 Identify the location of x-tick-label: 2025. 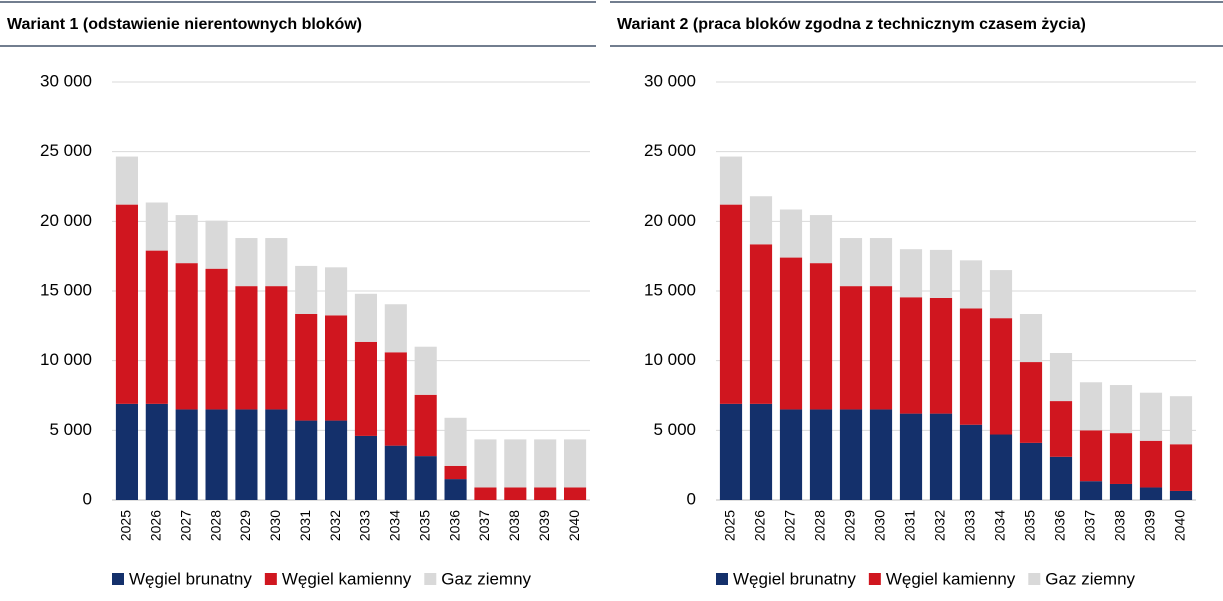
(730, 525).